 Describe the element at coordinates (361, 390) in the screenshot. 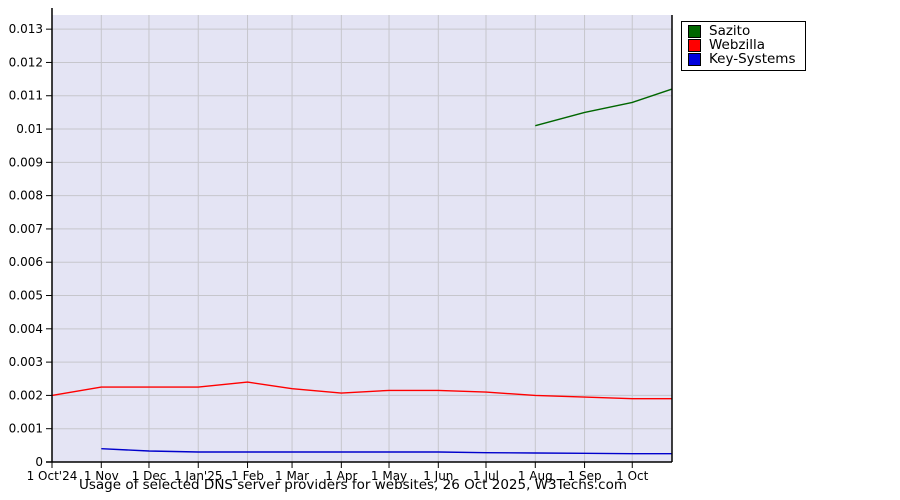

I see `series-line-webzilla` at that location.